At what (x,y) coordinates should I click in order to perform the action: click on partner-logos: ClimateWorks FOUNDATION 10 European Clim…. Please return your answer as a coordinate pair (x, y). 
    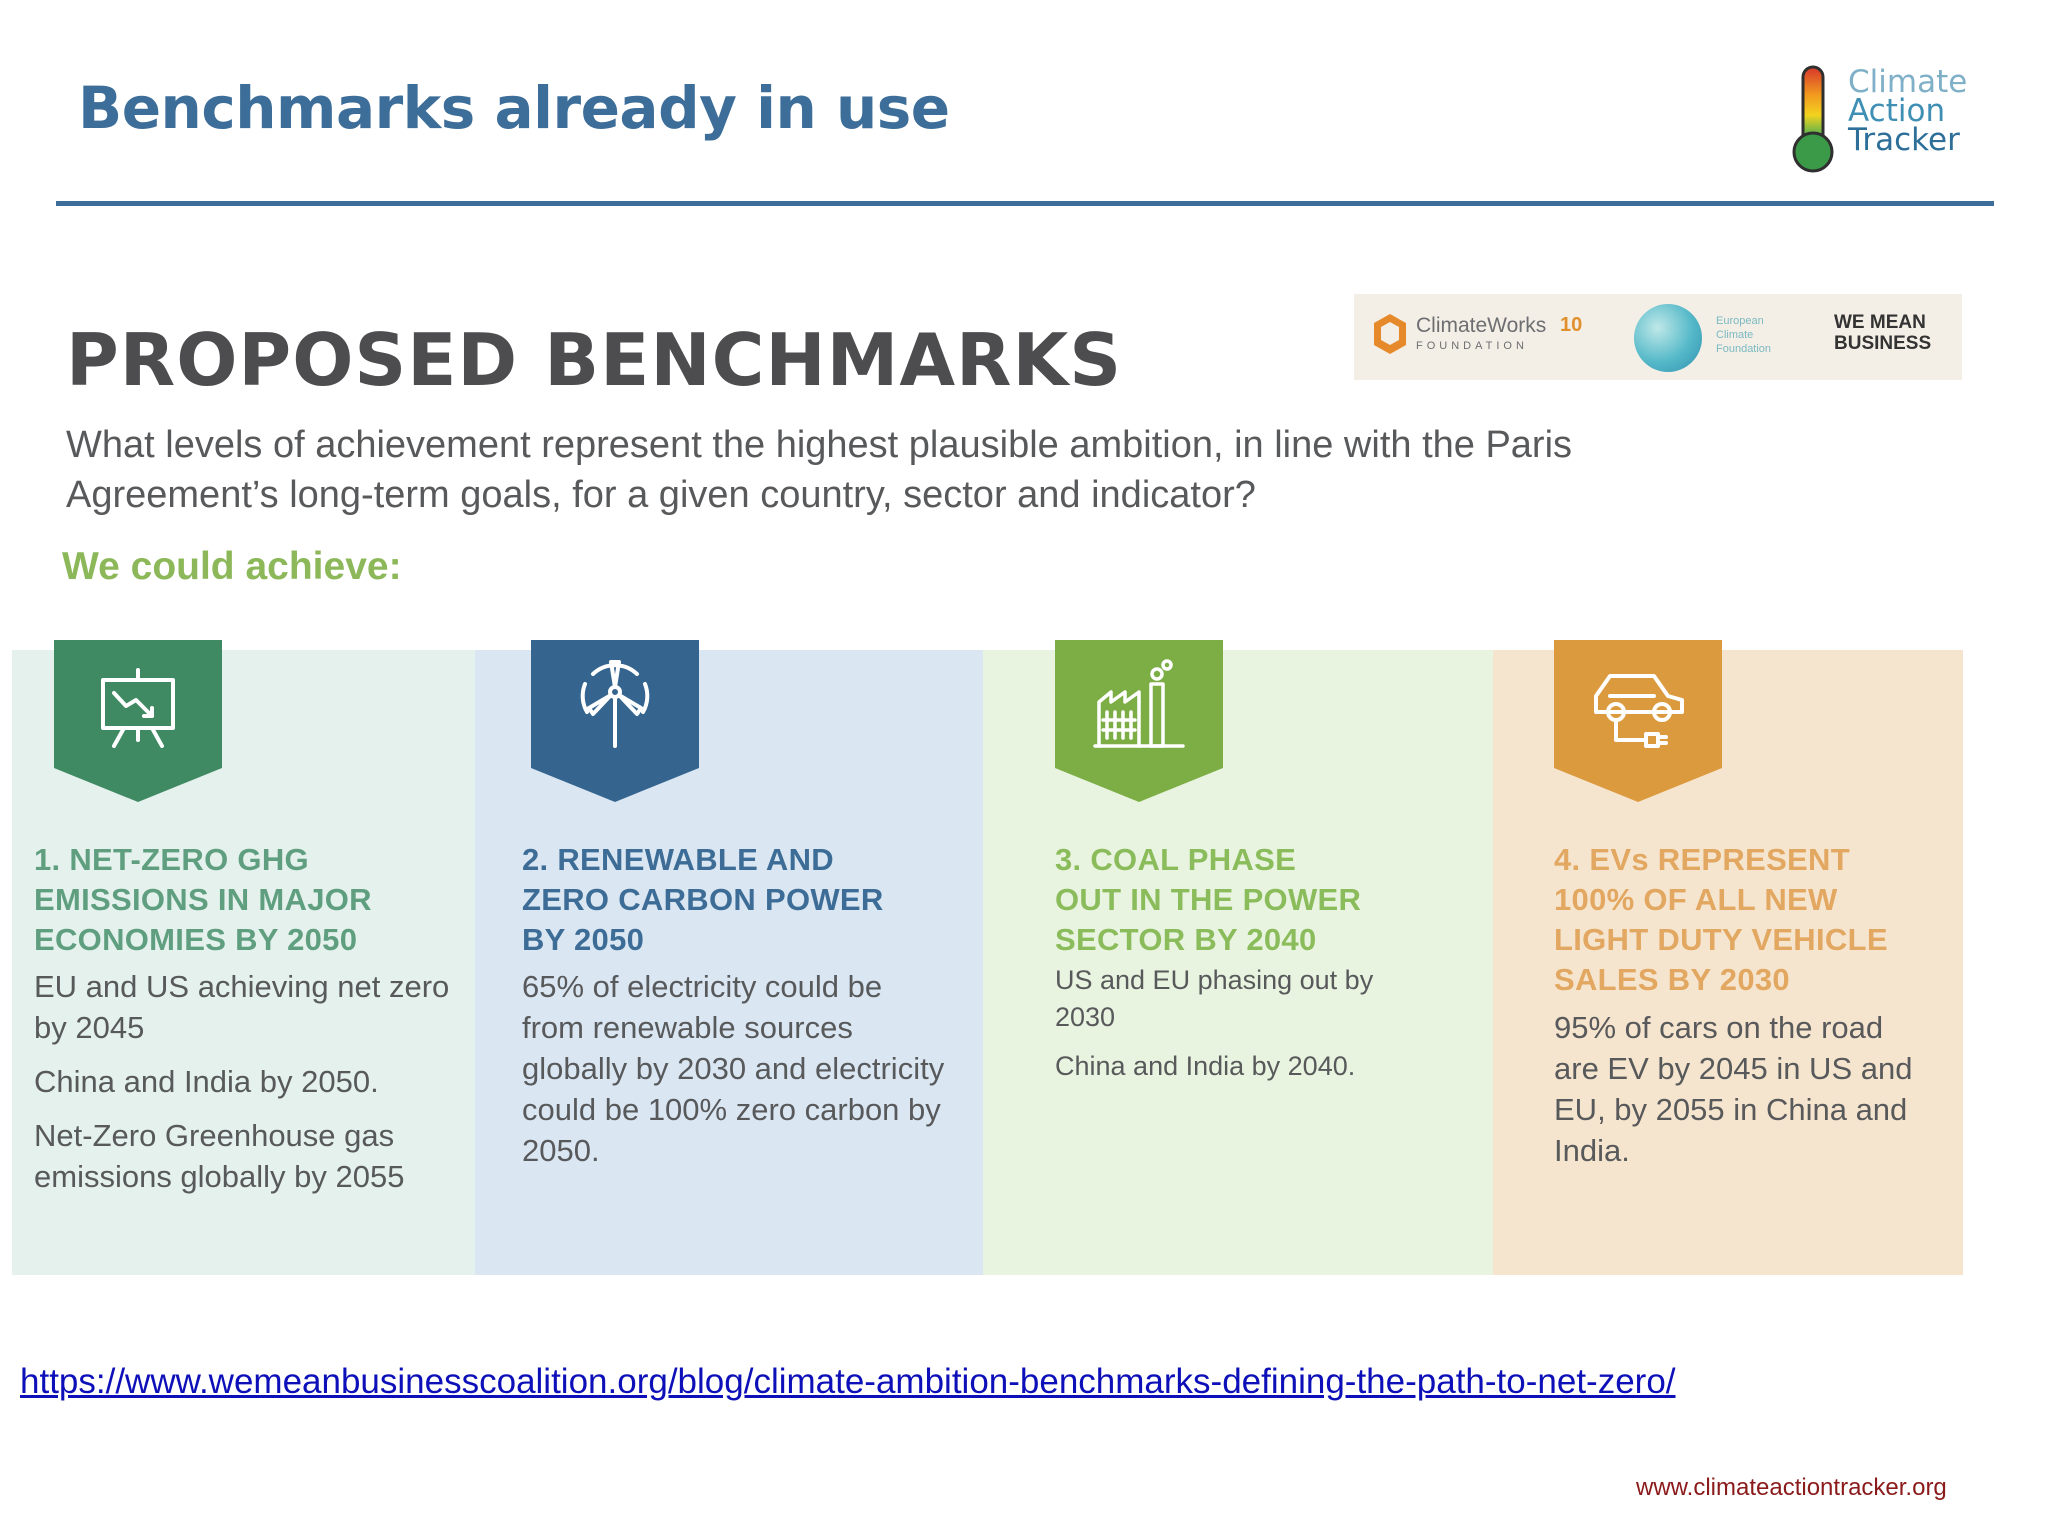
    Looking at the image, I should click on (1658, 337).